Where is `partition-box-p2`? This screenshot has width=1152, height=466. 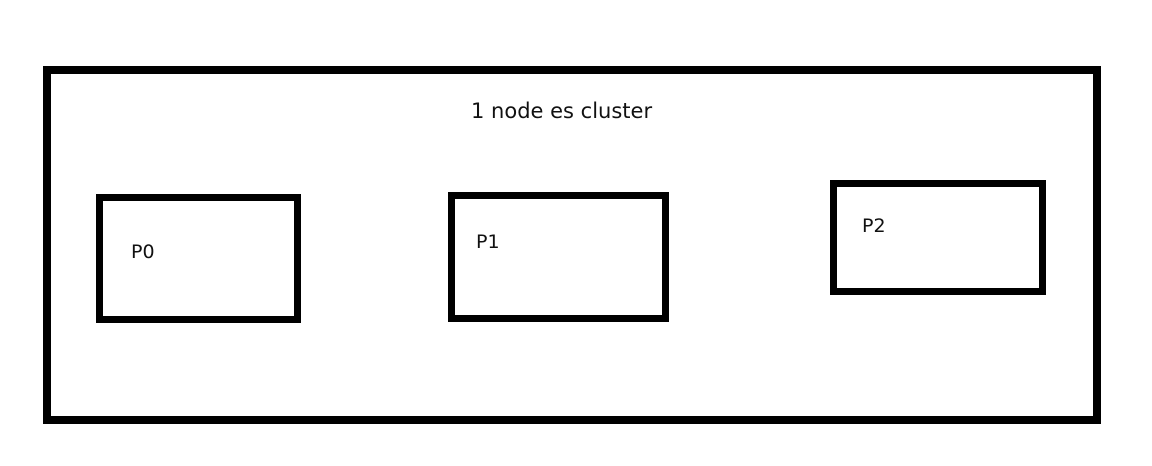
partition-box-p2 is located at coordinates (938, 237).